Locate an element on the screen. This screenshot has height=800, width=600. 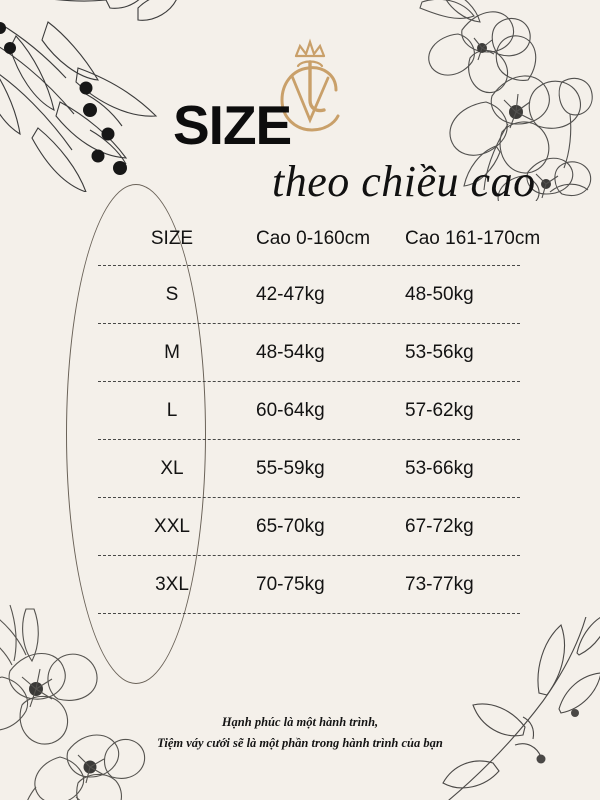
cell-weight-161-170: 73-77kg is located at coordinates (439, 584).